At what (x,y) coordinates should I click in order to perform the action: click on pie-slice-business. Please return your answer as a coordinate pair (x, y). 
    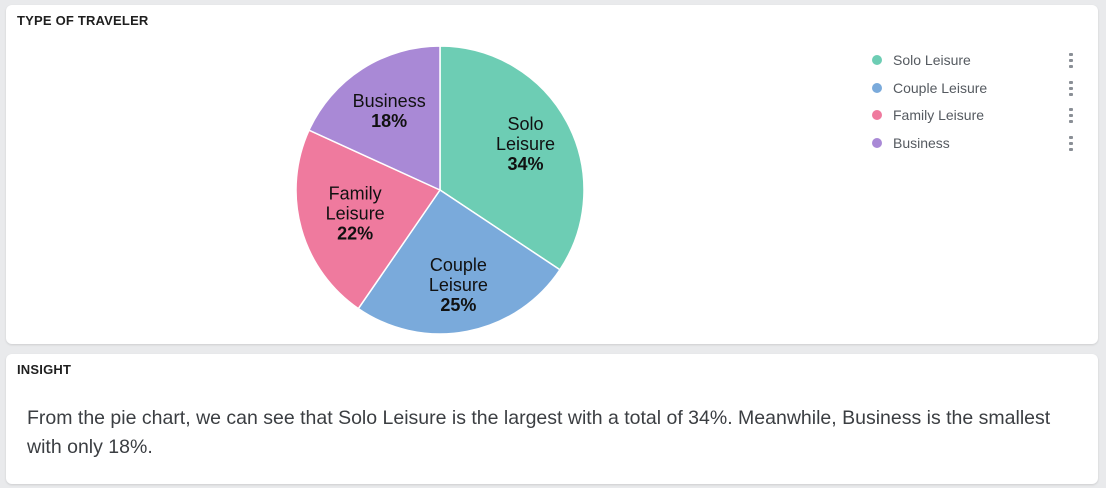
    Looking at the image, I should click on (374, 118).